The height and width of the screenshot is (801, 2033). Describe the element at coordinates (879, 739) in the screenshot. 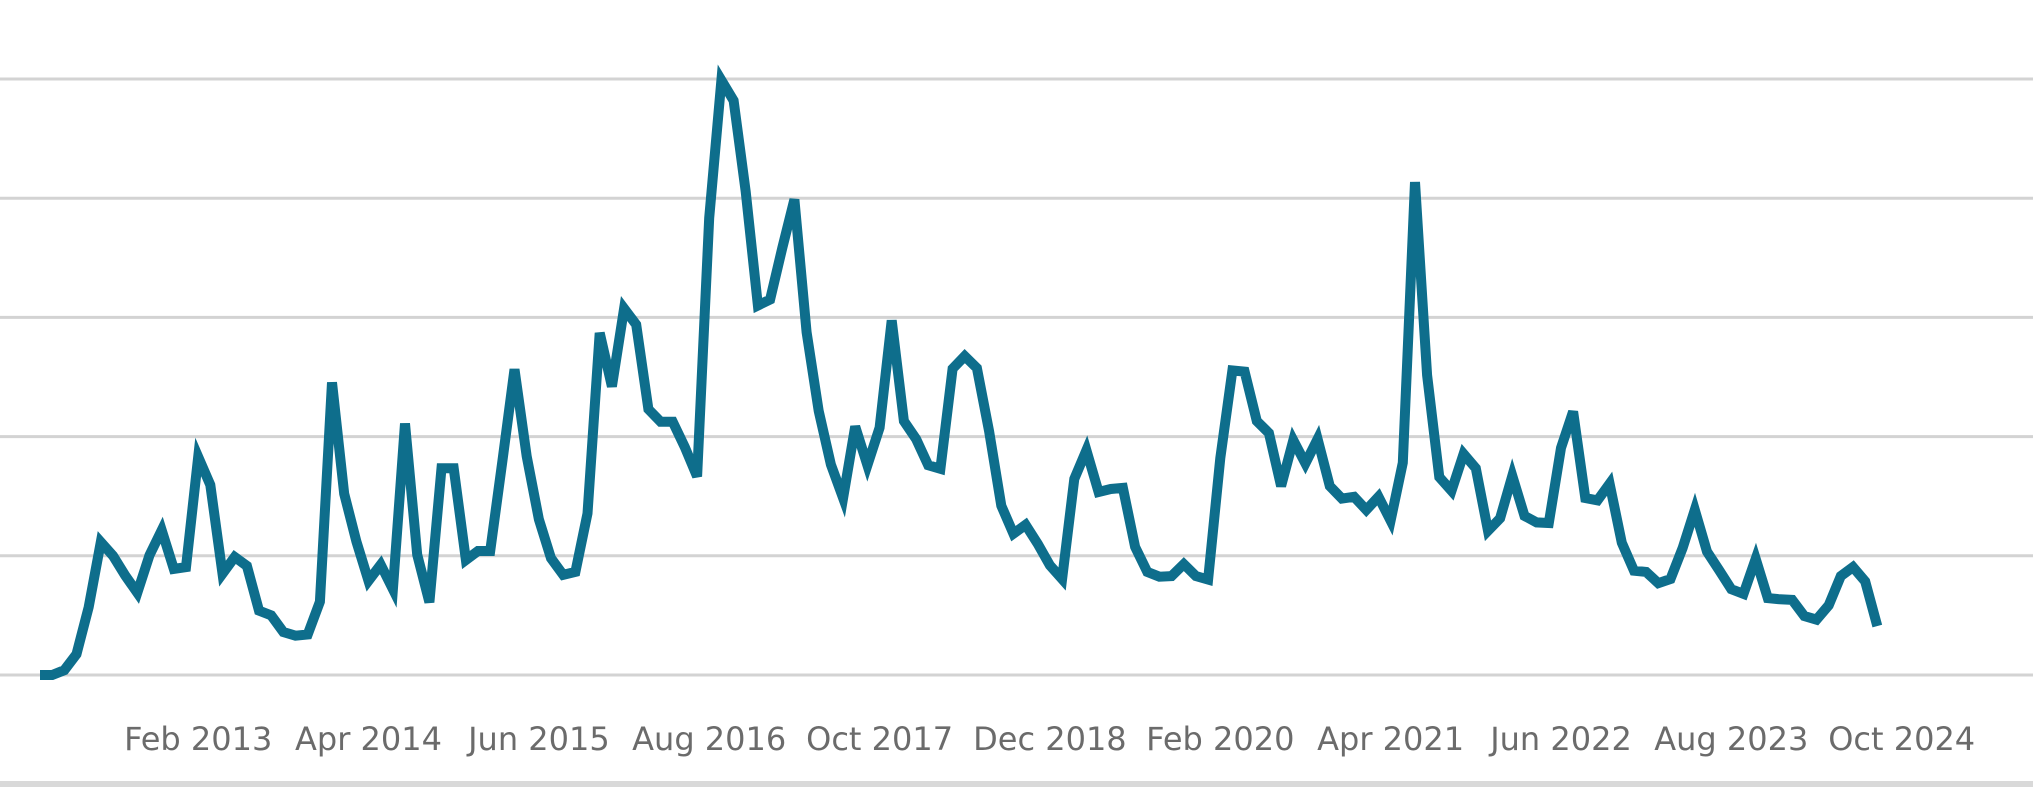

I see `x-tick-label: Oct 2017` at that location.